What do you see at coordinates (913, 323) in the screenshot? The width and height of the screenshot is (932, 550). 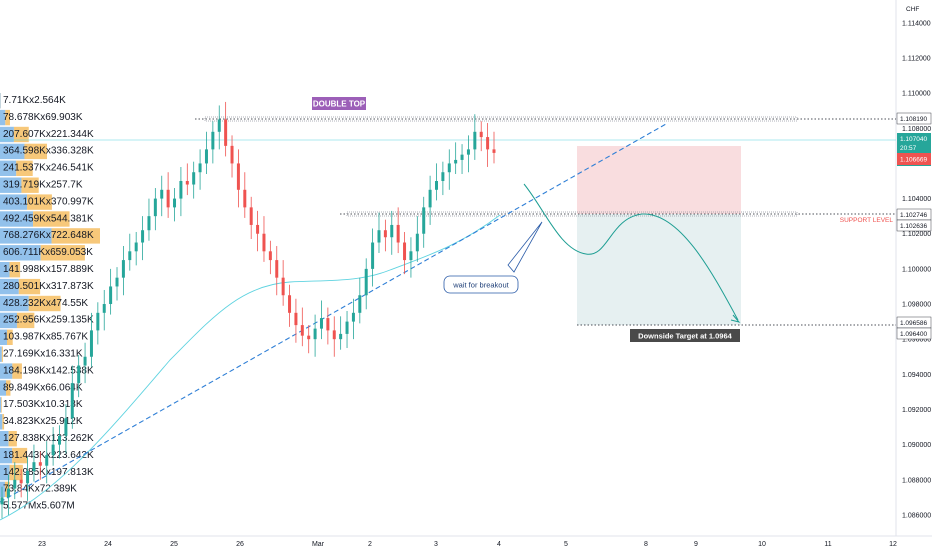 I see `target-upper-tag: 1.096586` at bounding box center [913, 323].